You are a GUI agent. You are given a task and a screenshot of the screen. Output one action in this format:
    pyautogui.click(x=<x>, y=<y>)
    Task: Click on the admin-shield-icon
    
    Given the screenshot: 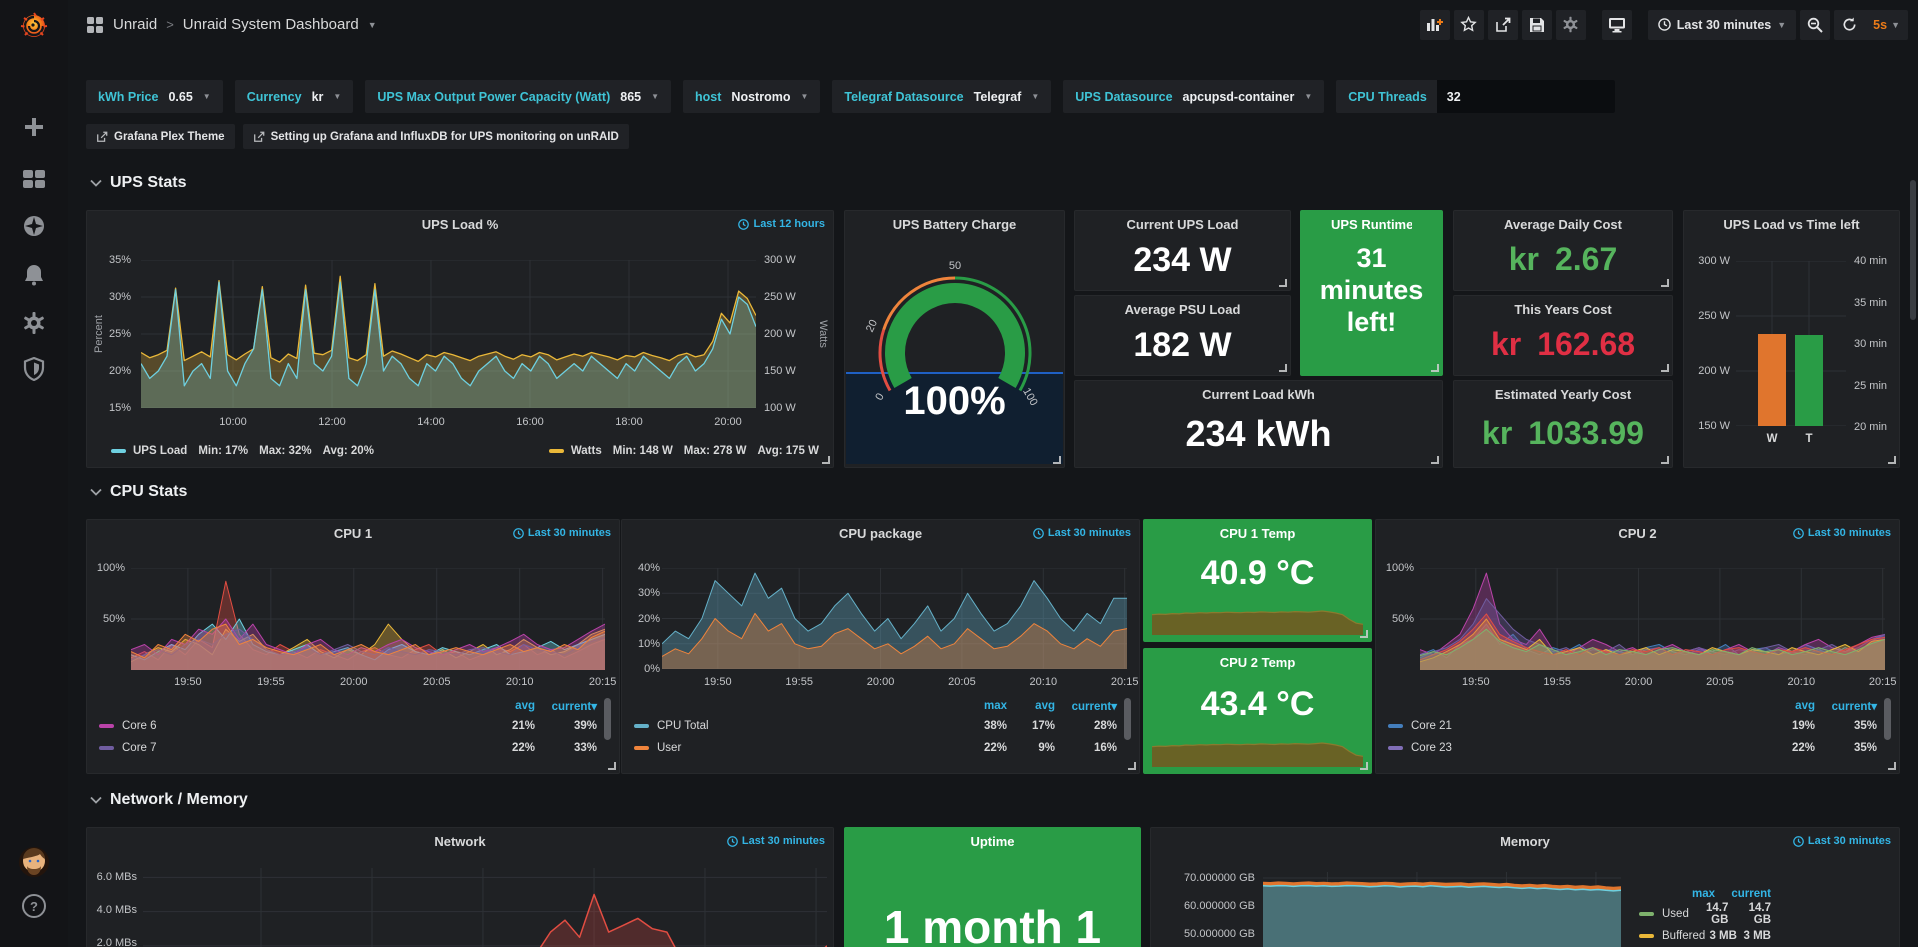 What is the action you would take?
    pyautogui.click(x=34, y=369)
    